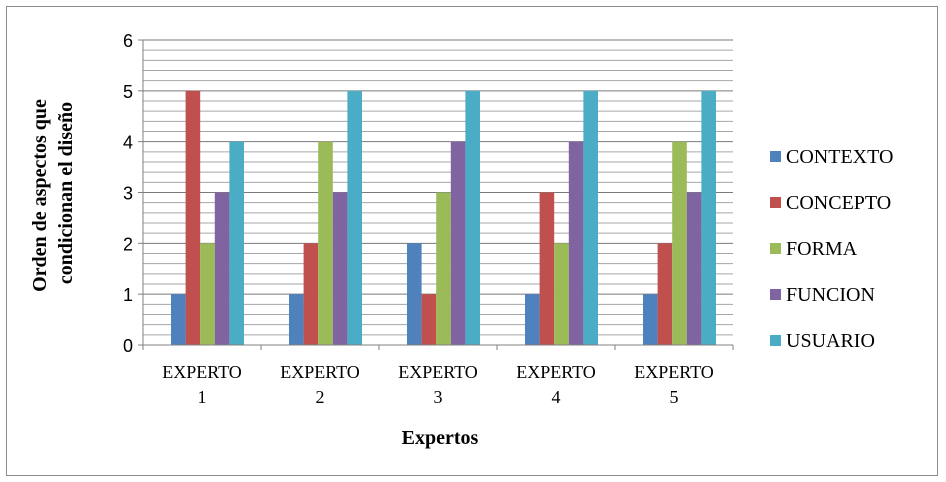 The height and width of the screenshot is (482, 946). What do you see at coordinates (128, 346) in the screenshot?
I see `y-tick-label: 0` at bounding box center [128, 346].